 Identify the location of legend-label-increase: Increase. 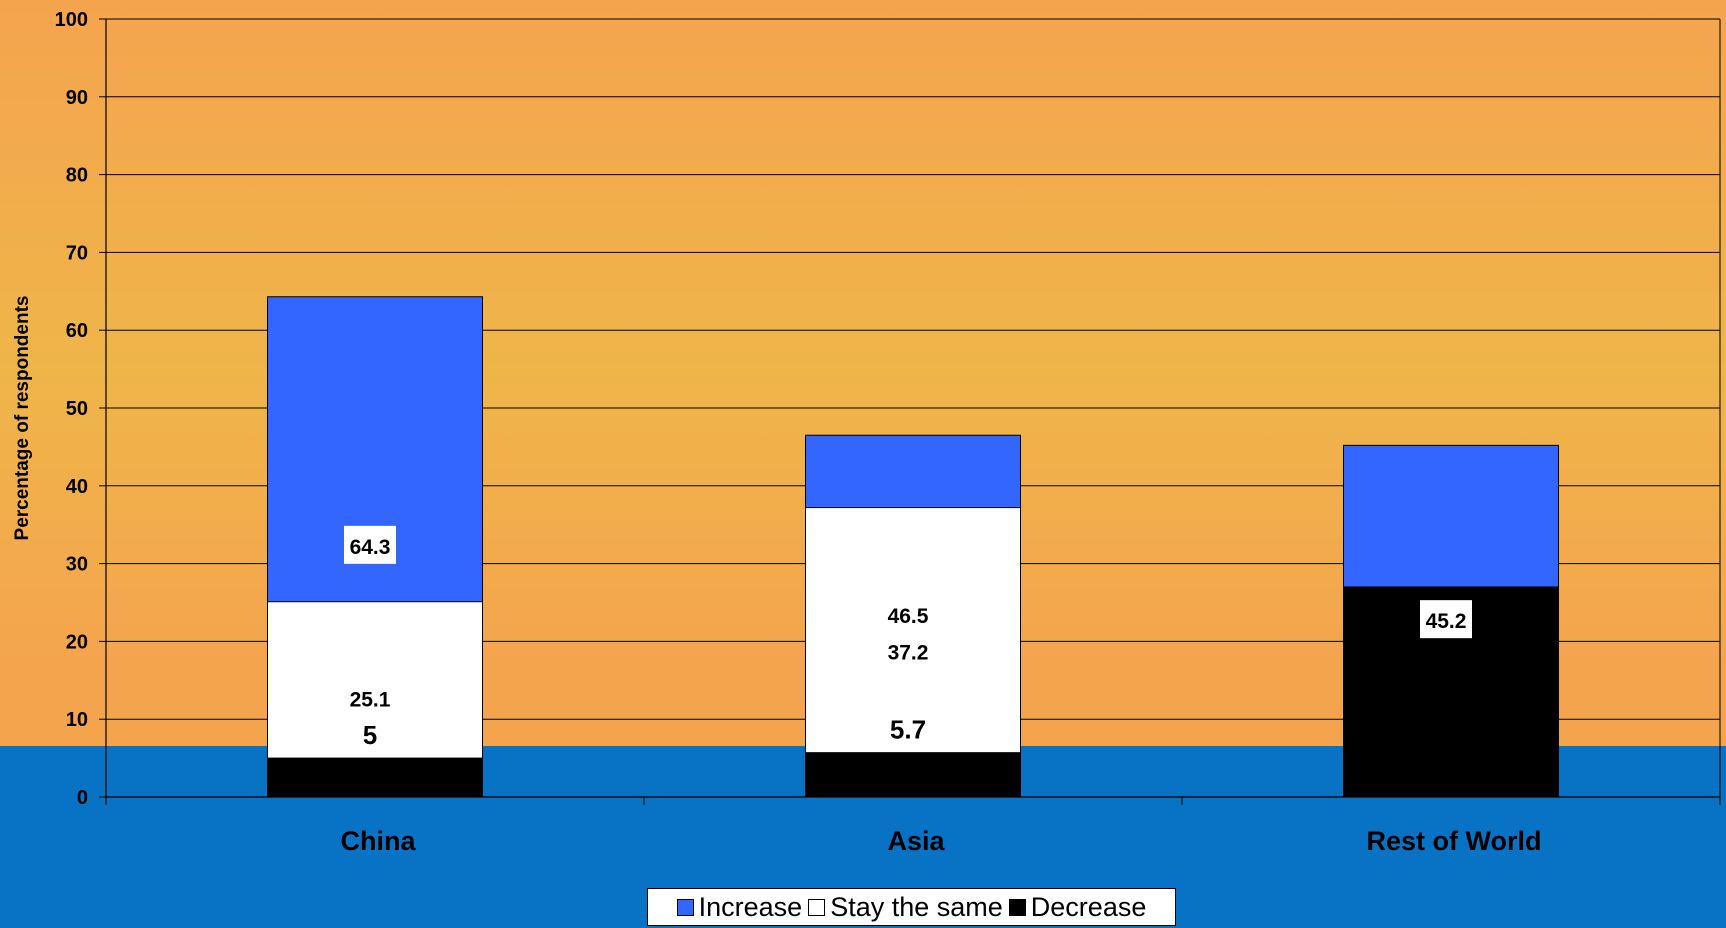
(750, 906).